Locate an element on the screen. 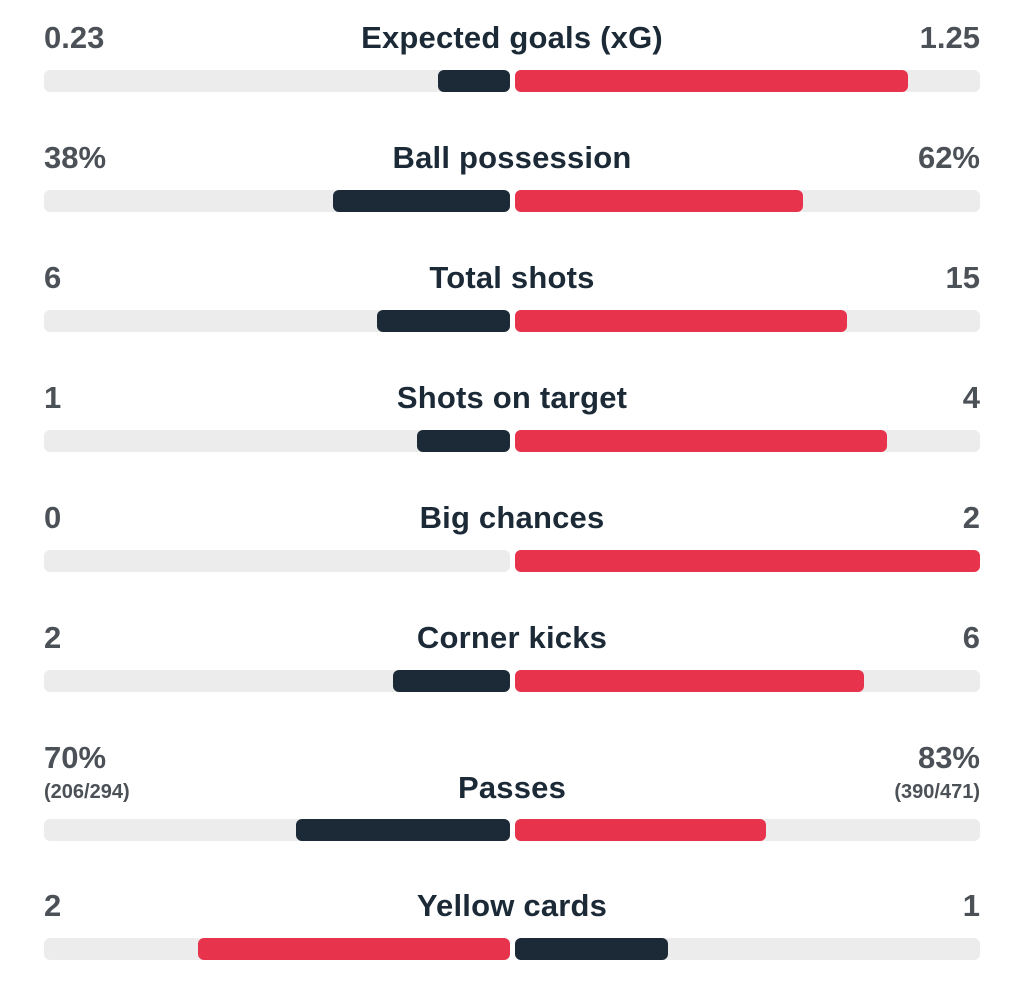  stat-header: 70% Passes 83% (206/294) (390/471) is located at coordinates (512, 762).